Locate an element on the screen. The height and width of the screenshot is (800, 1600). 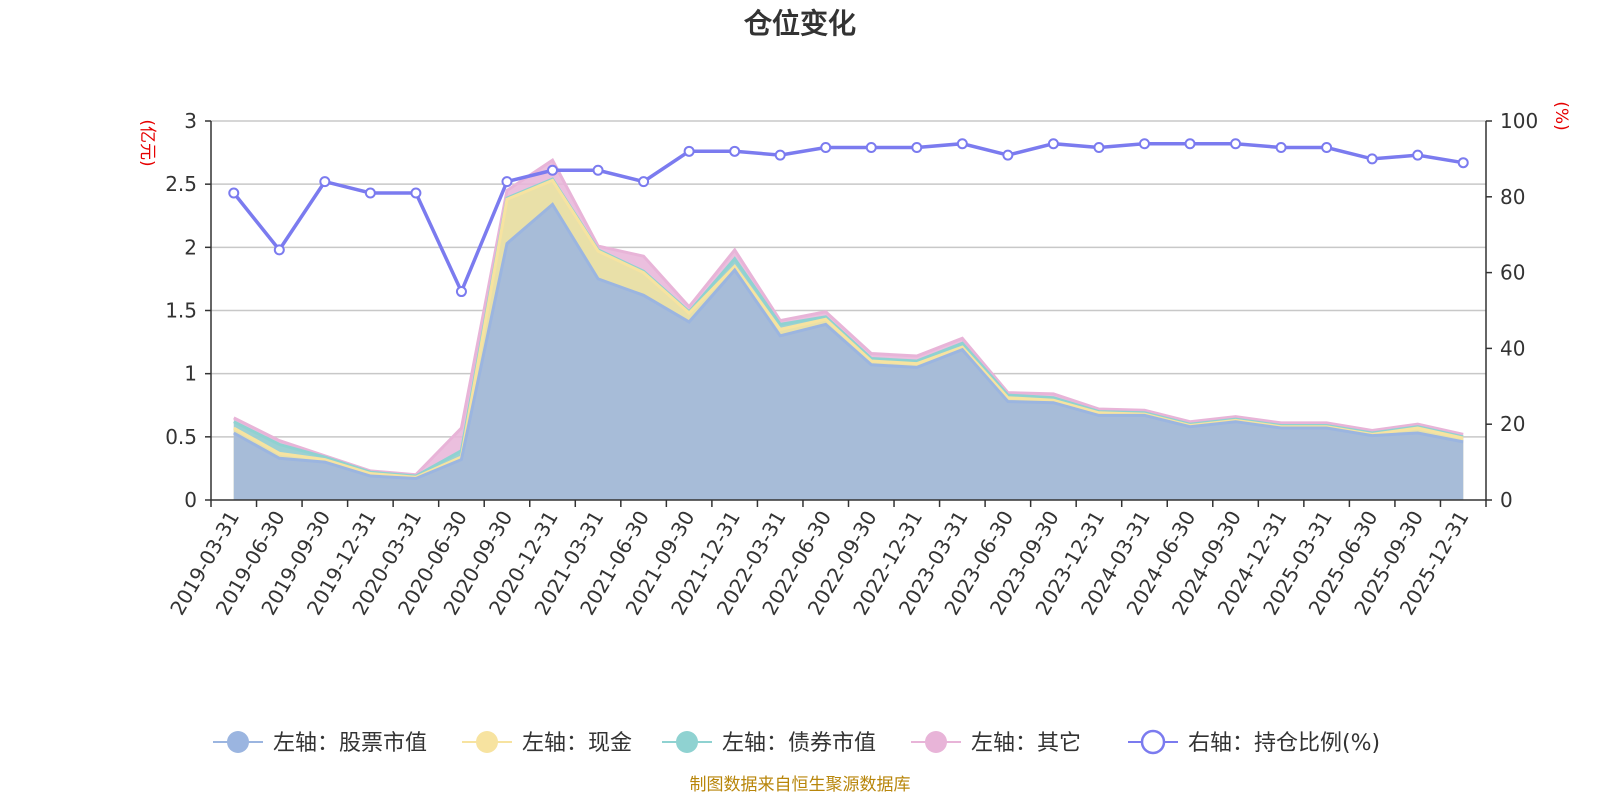
right-axis-unit: (%) is located at coordinates (1561, 115).